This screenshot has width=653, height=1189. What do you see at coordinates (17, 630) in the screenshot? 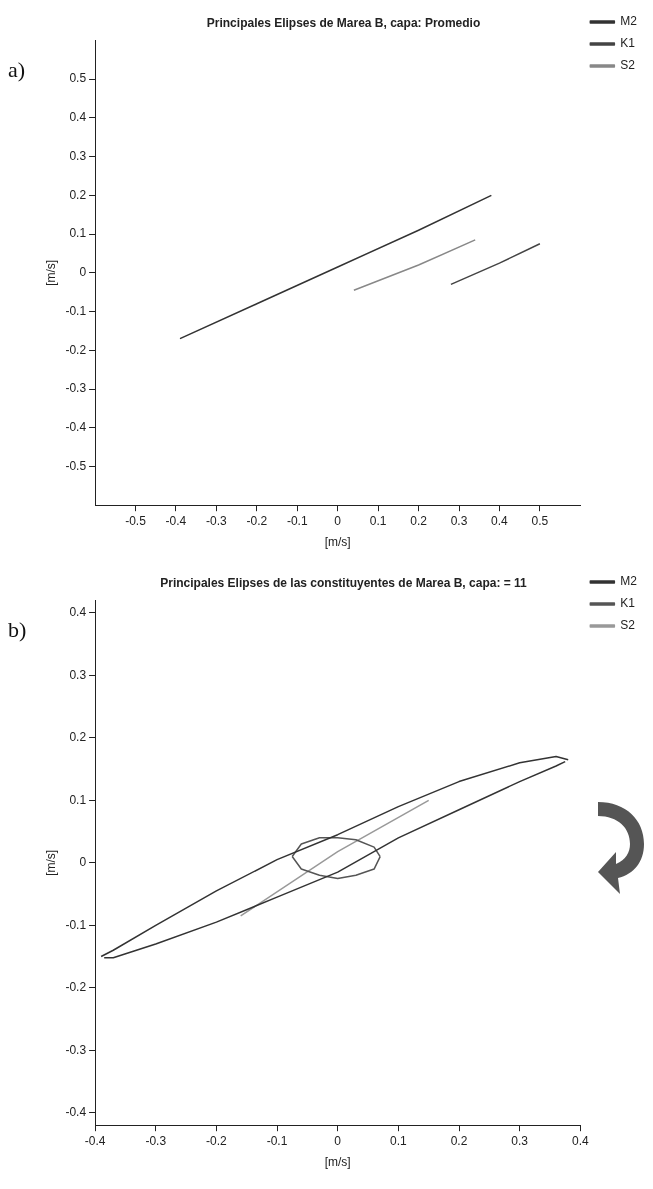
I see `text: b)` at bounding box center [17, 630].